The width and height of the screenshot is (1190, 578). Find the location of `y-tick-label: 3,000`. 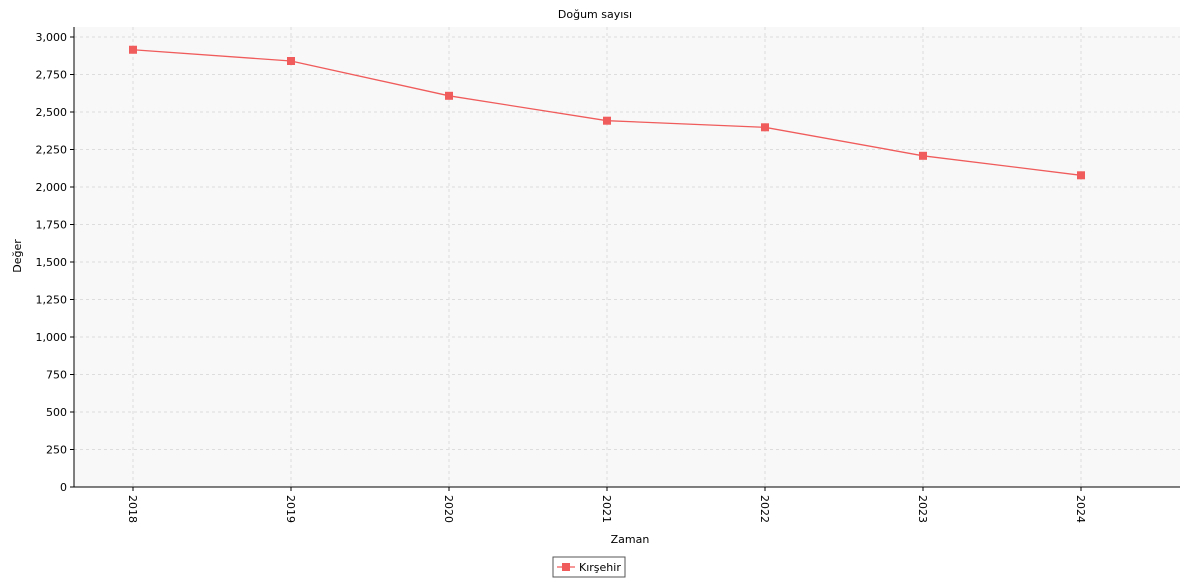

y-tick-label: 3,000 is located at coordinates (52, 37).